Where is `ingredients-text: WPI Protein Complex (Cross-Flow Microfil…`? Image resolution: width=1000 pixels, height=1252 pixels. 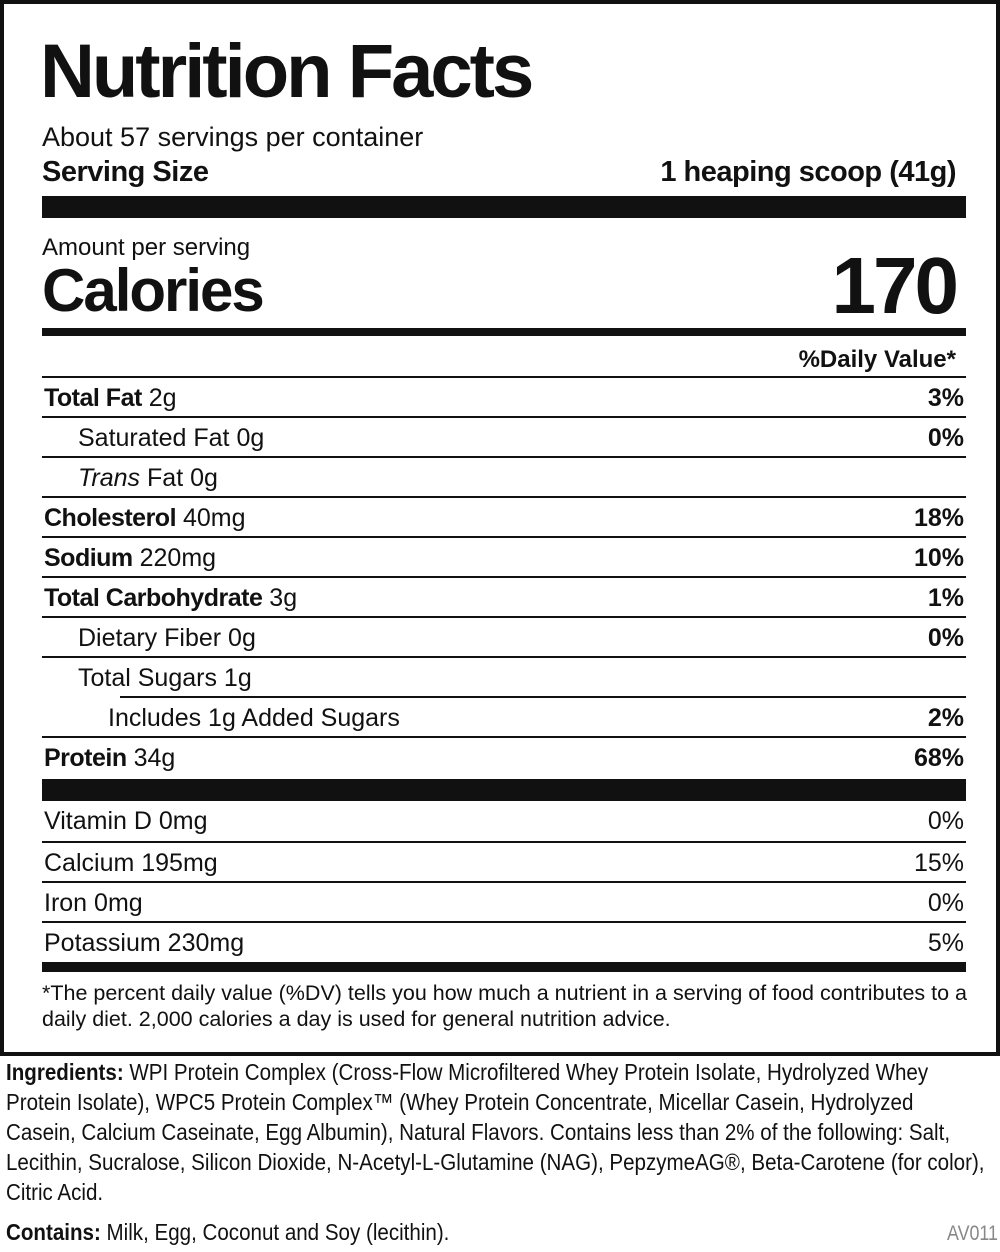 ingredients-text: WPI Protein Complex (Cross-Flow Microfil… is located at coordinates (495, 1132).